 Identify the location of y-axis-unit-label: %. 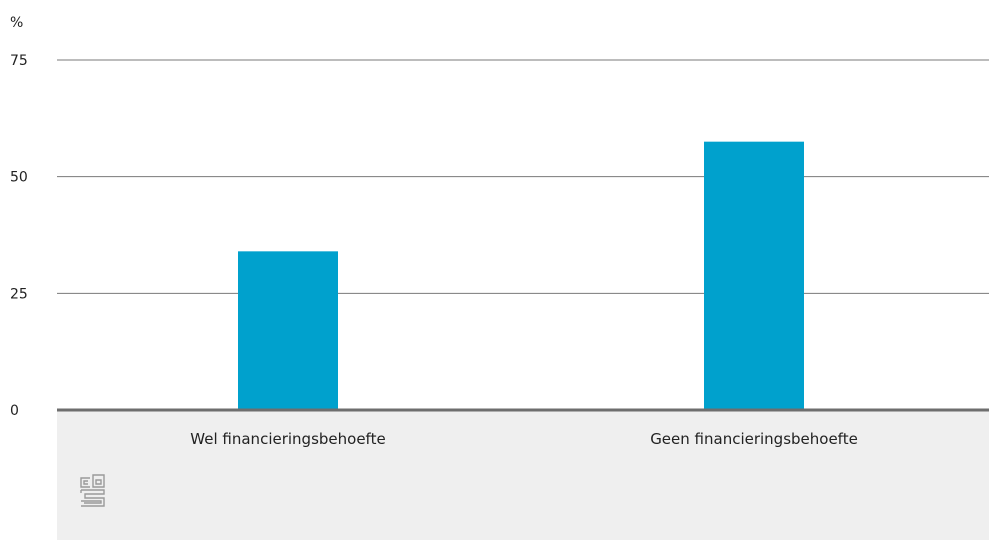
(16, 23).